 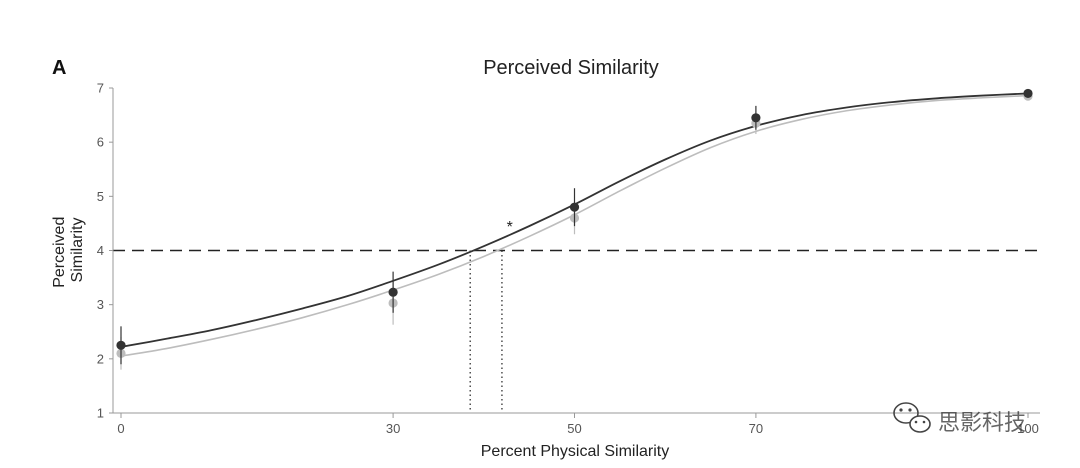 What do you see at coordinates (756, 428) in the screenshot?
I see `x-tick-label: 70` at bounding box center [756, 428].